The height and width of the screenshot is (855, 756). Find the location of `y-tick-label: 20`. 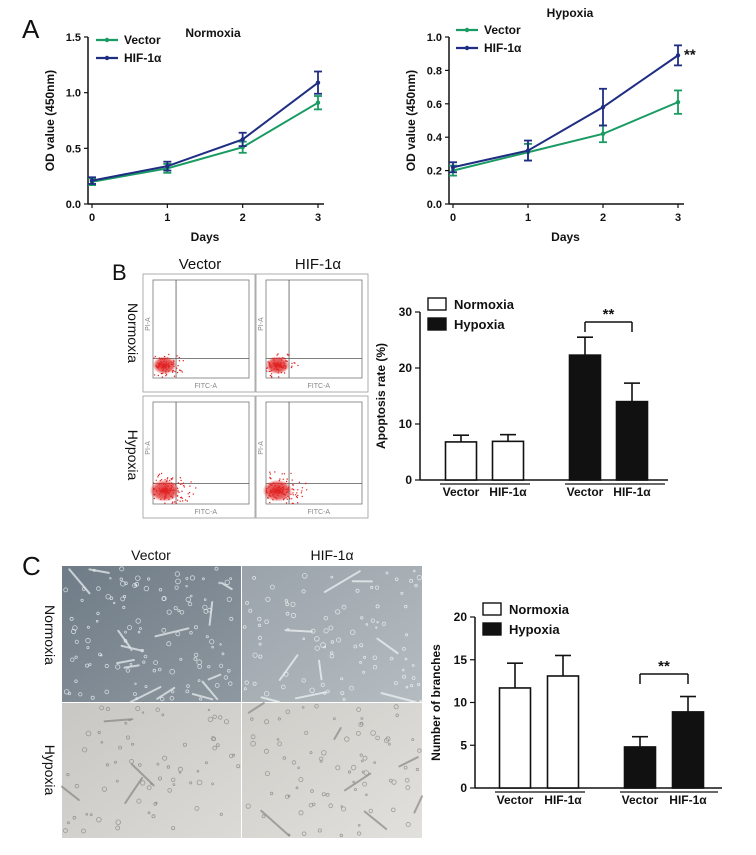

y-tick-label: 20 is located at coordinates (461, 617).